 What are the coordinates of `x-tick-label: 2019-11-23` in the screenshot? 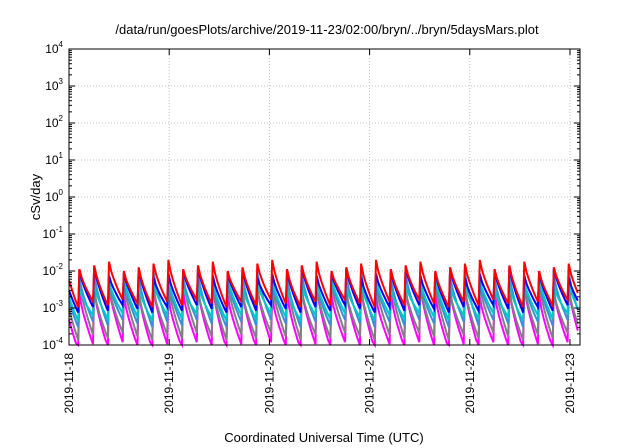 It's located at (570, 383).